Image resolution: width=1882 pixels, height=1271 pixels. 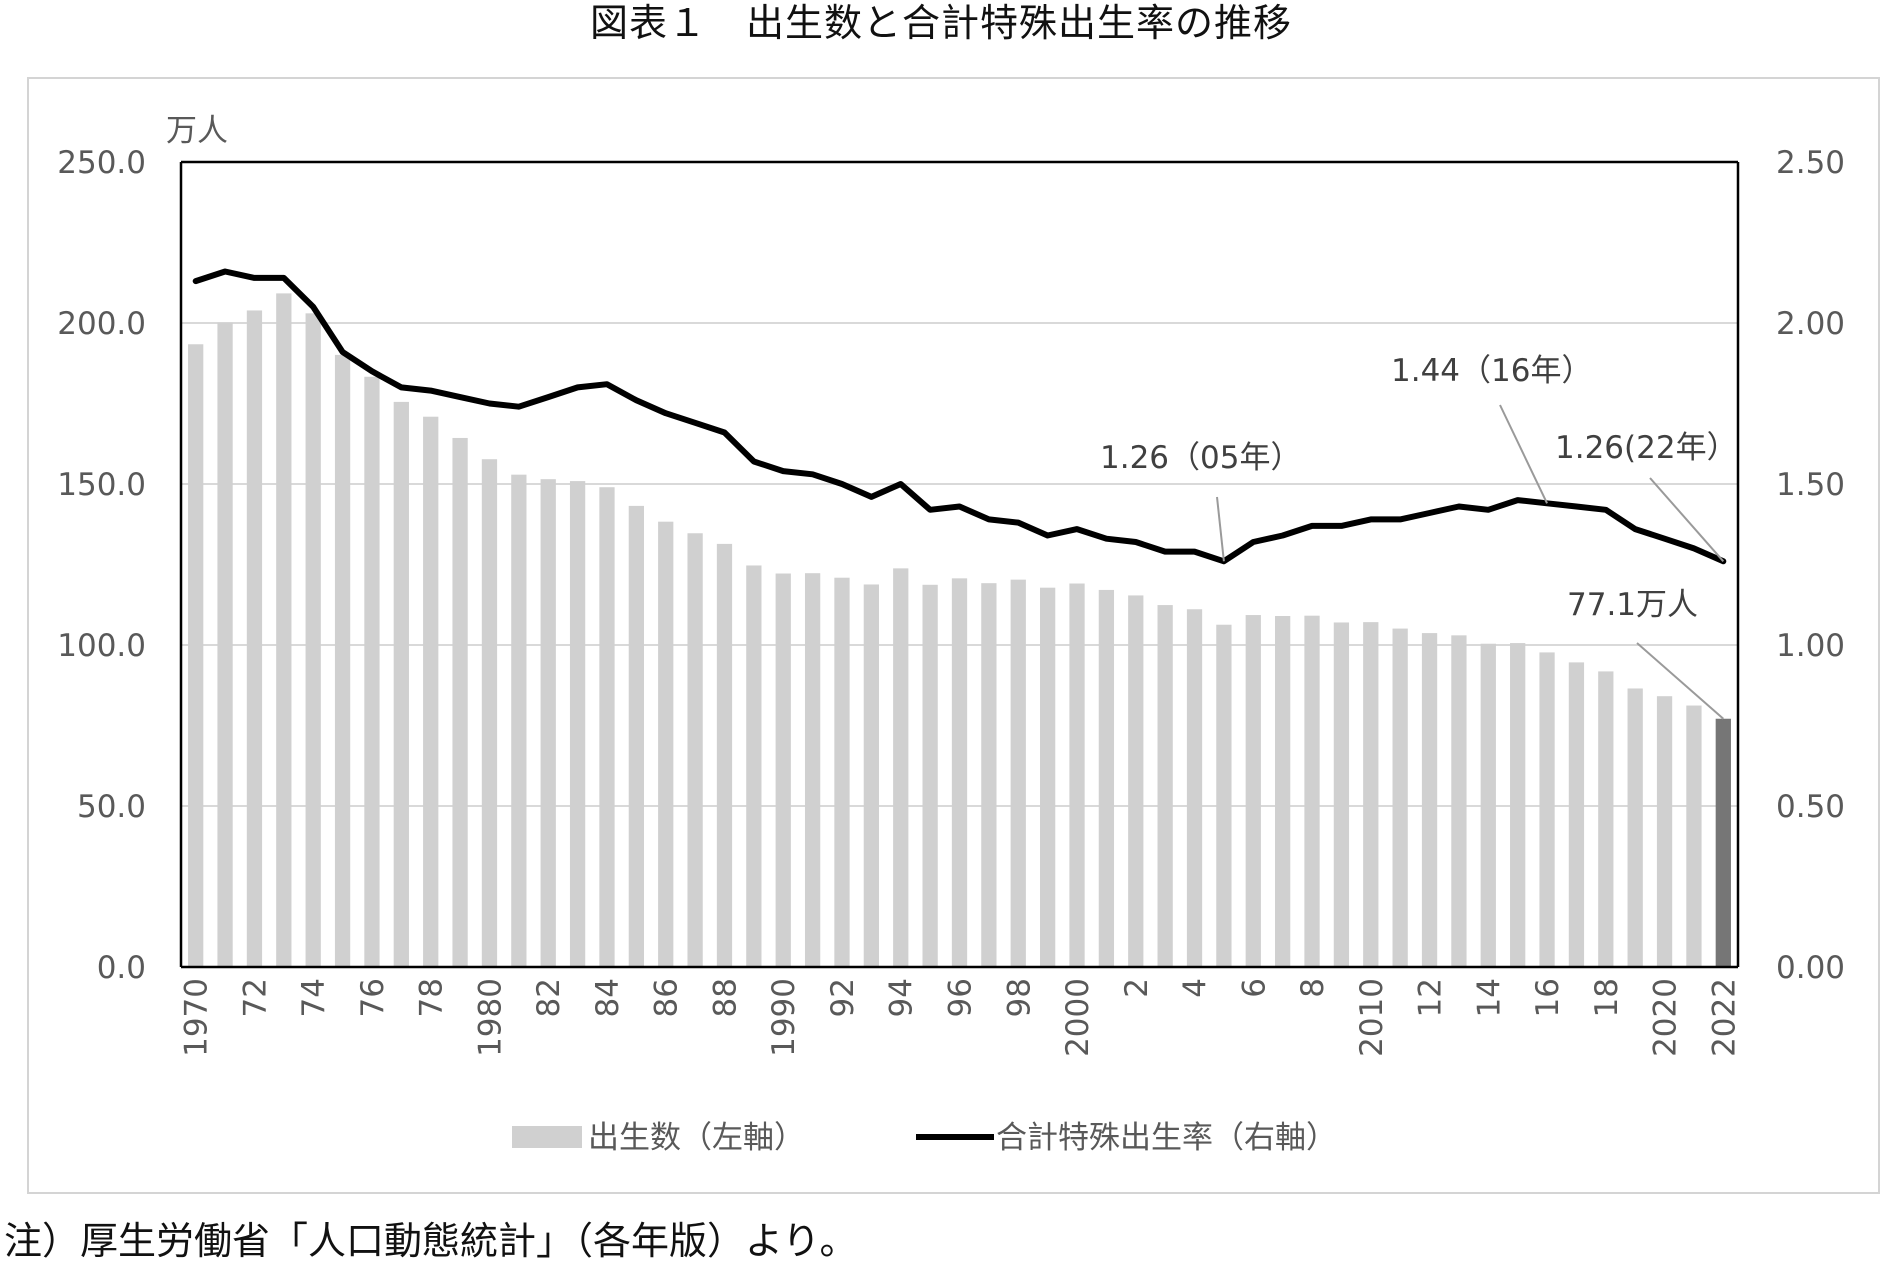 What do you see at coordinates (314, 997) in the screenshot?
I see `x-tick-label: 74` at bounding box center [314, 997].